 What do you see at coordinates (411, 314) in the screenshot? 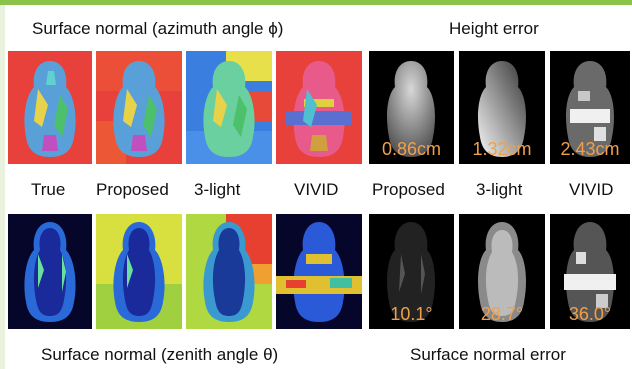
I see `normal-error-proposed-value: 10.1°` at bounding box center [411, 314].